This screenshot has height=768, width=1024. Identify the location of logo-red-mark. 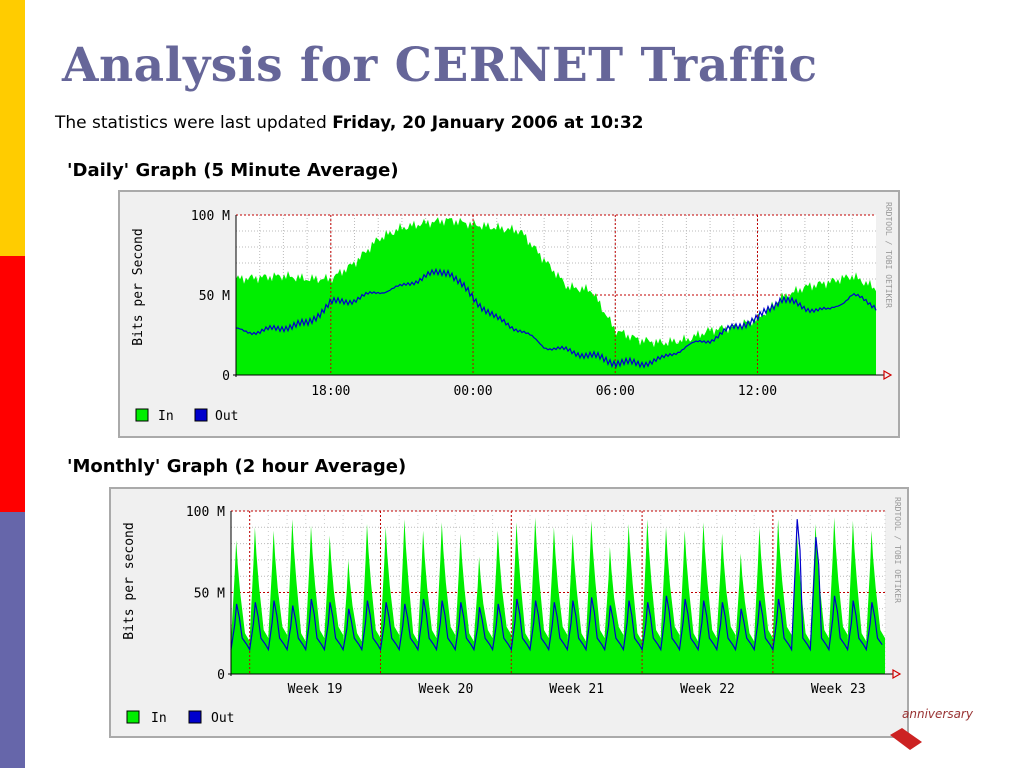
(906, 739).